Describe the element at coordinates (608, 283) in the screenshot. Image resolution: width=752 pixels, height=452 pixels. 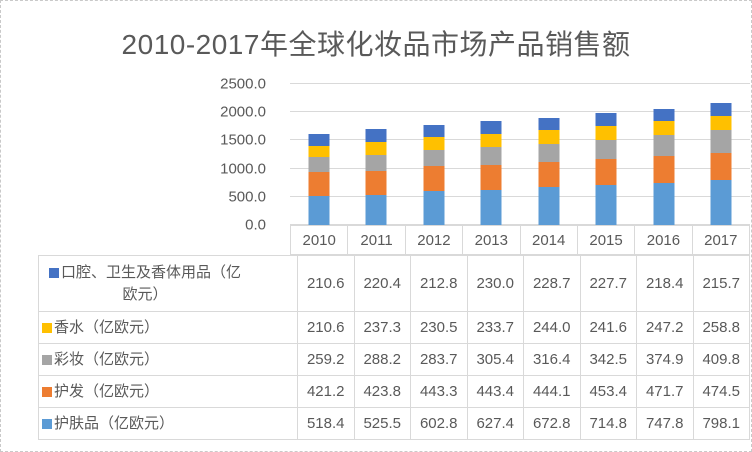
I see `value-cell: 227.7` at that location.